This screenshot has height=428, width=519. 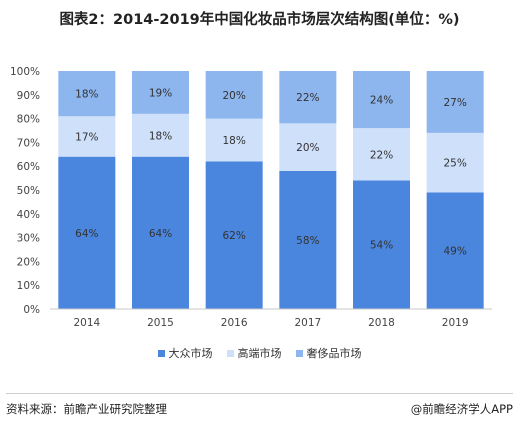 I want to click on bar-luxury-2019, so click(x=455, y=102).